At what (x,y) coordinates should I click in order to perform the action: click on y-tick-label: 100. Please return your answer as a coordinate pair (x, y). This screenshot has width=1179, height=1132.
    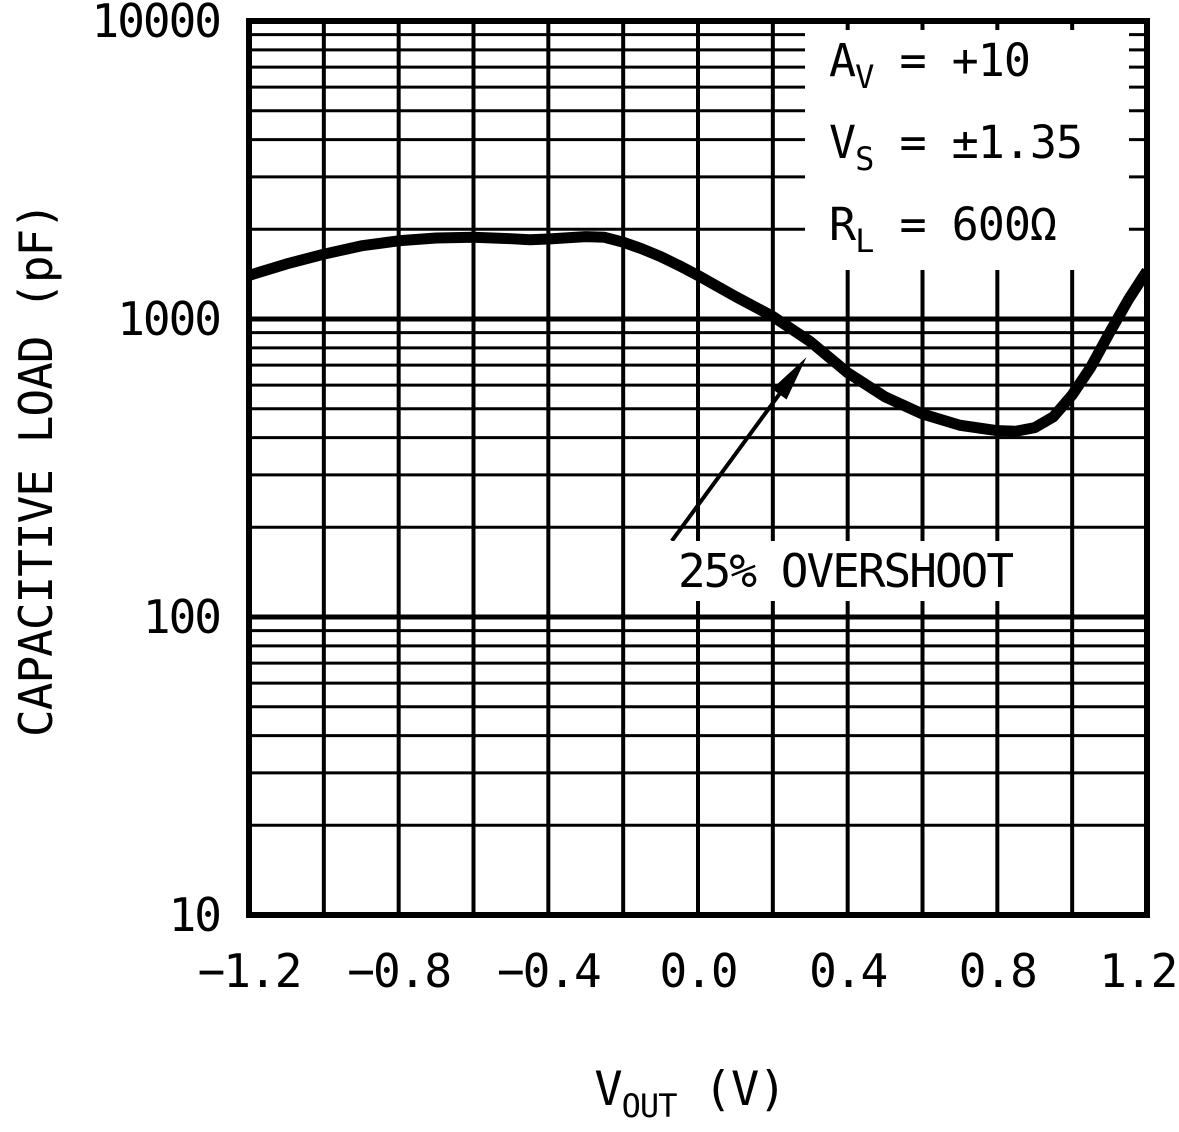
    Looking at the image, I should click on (182, 617).